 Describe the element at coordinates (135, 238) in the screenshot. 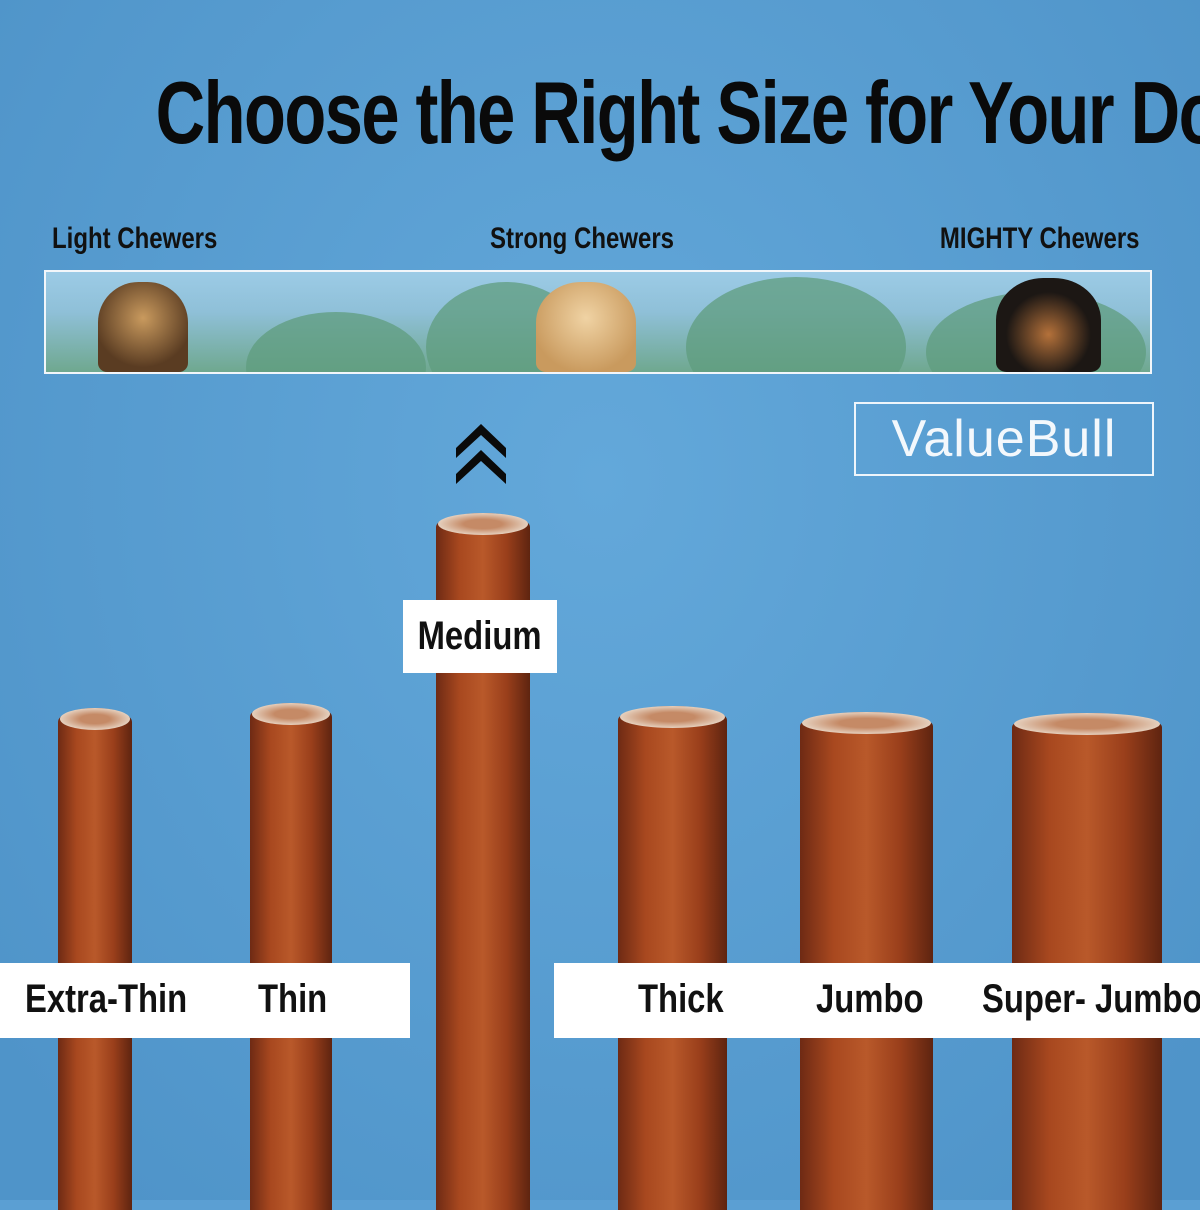

I see `light-chewers-label: Light Chewers` at that location.